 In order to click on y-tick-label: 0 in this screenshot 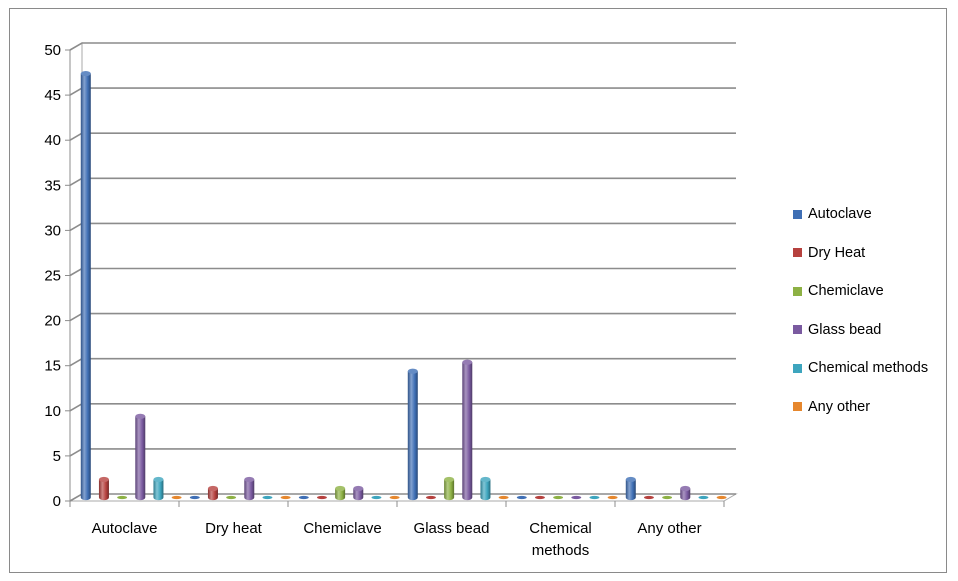, I will do `click(57, 501)`.